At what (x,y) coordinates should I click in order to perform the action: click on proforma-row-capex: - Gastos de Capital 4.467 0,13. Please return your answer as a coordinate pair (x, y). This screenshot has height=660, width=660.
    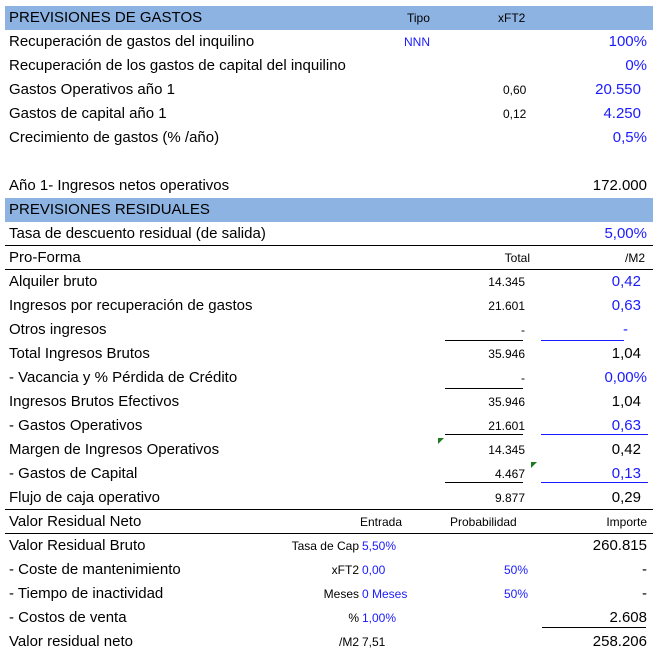
    Looking at the image, I should click on (329, 474).